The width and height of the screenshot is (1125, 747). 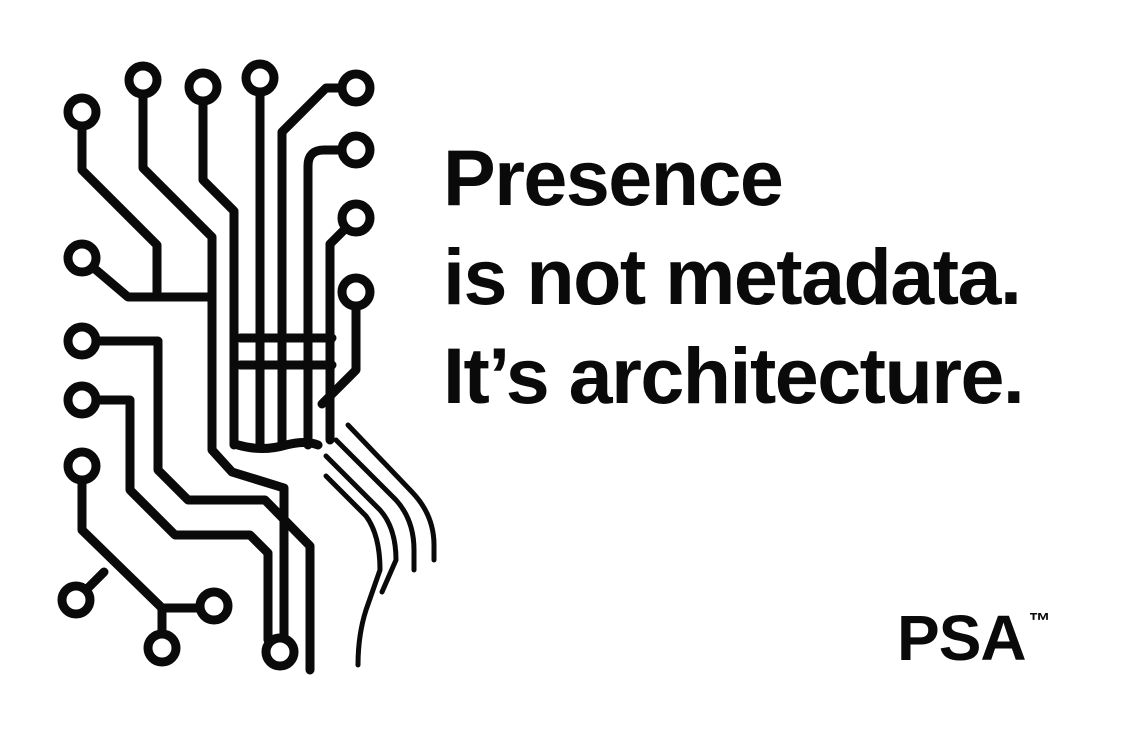 I want to click on headline-line-2: is not metadata., so click(x=732, y=276).